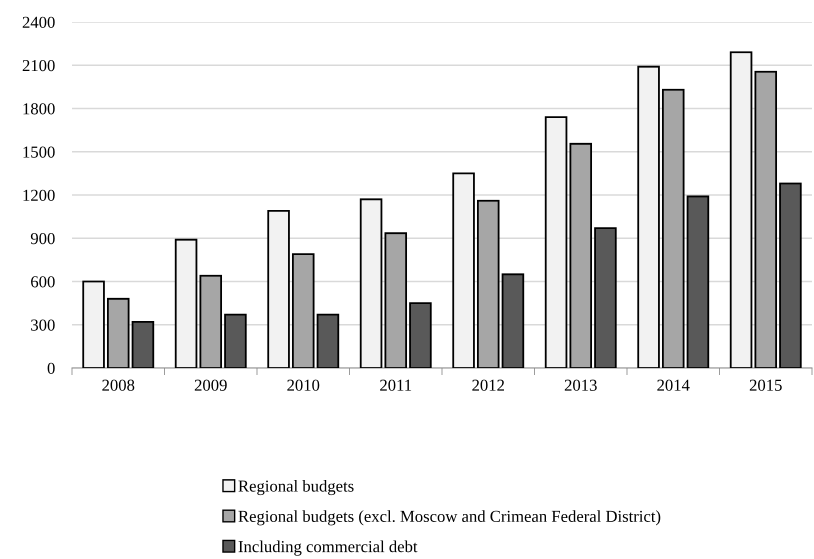 This screenshot has height=559, width=814. What do you see at coordinates (766, 385) in the screenshot?
I see `x-tick-label: 2015` at bounding box center [766, 385].